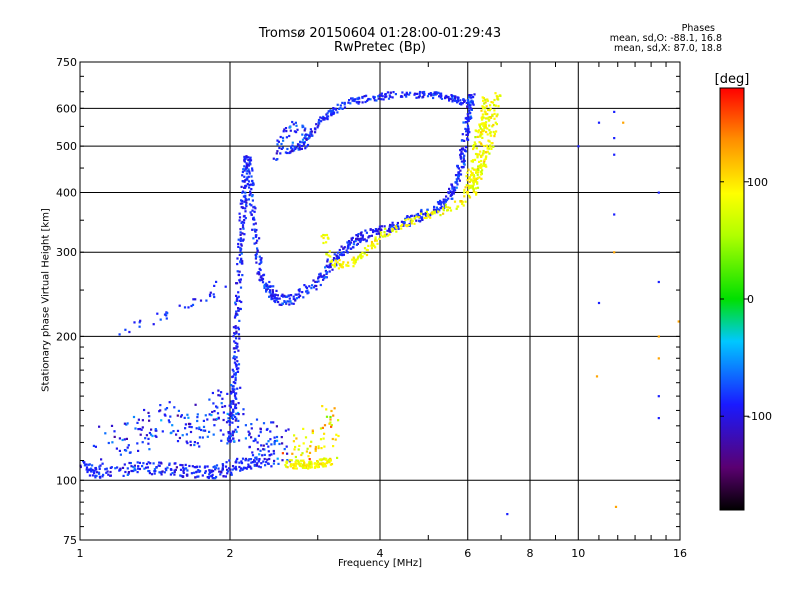 The image size is (800, 600). I want to click on chart-subtitle: RwPretec (Bp), so click(380, 47).